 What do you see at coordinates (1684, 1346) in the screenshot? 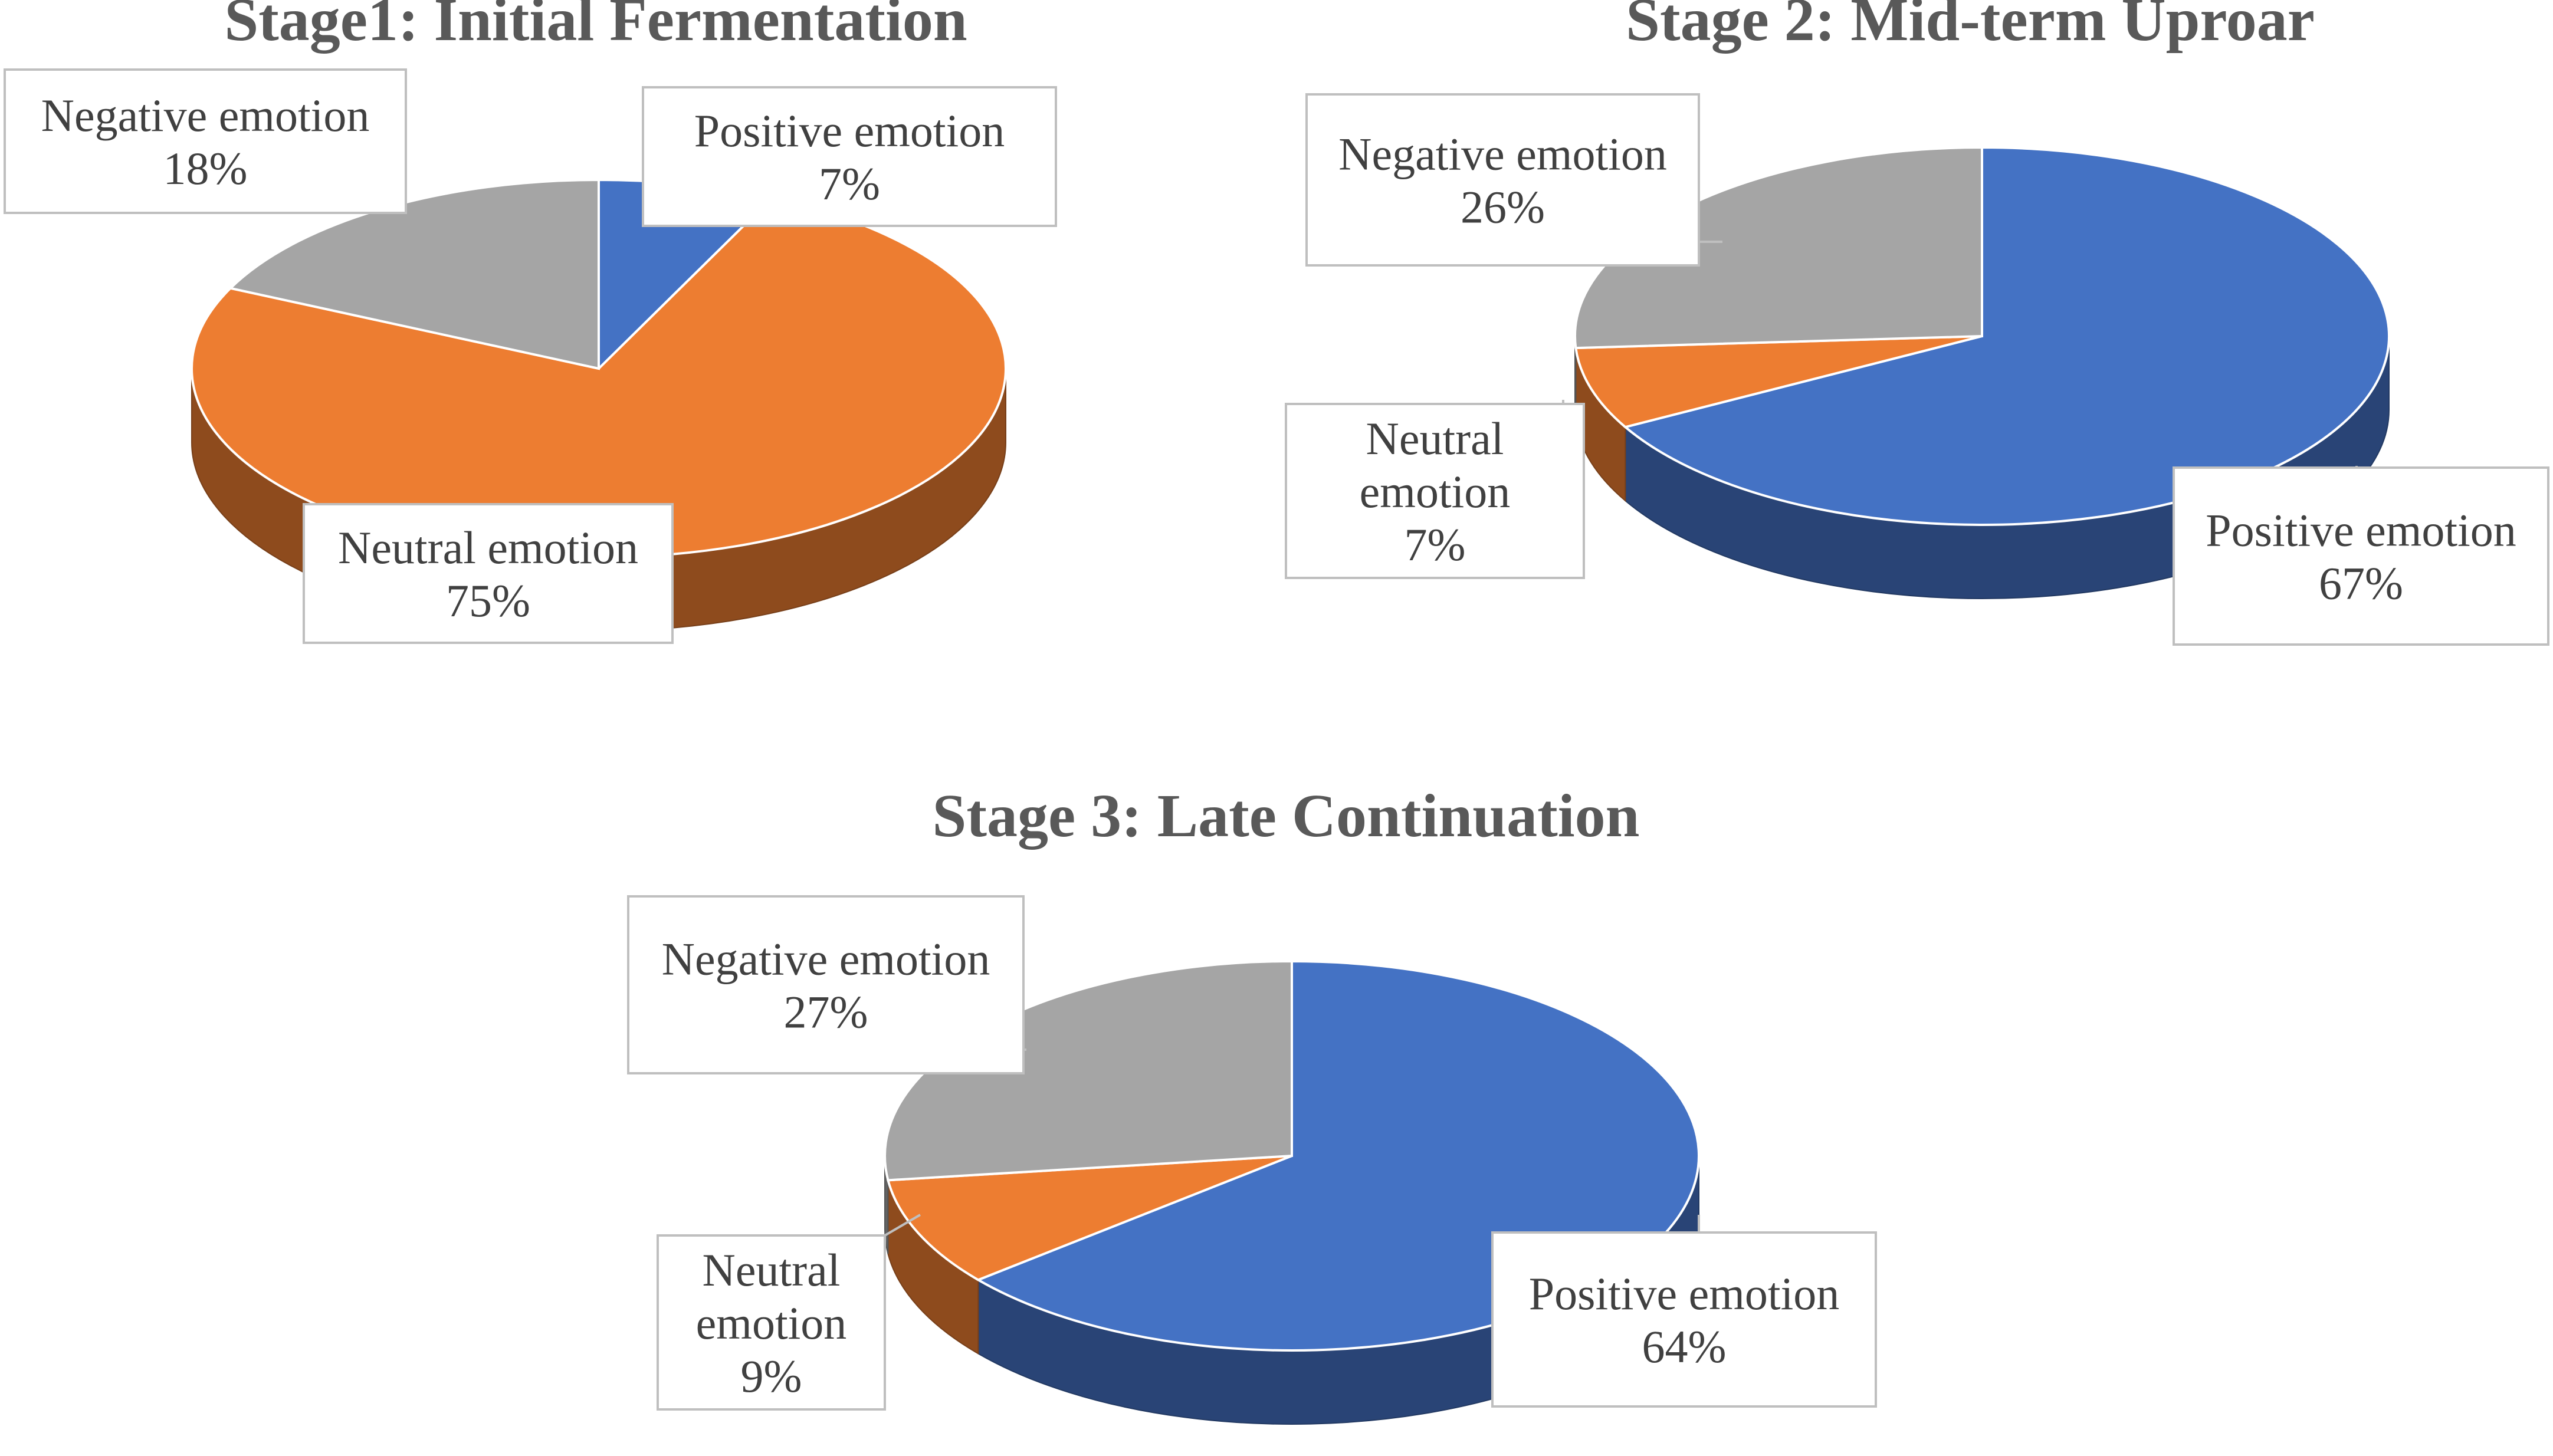
I see `data-label-value: 64%` at bounding box center [1684, 1346].